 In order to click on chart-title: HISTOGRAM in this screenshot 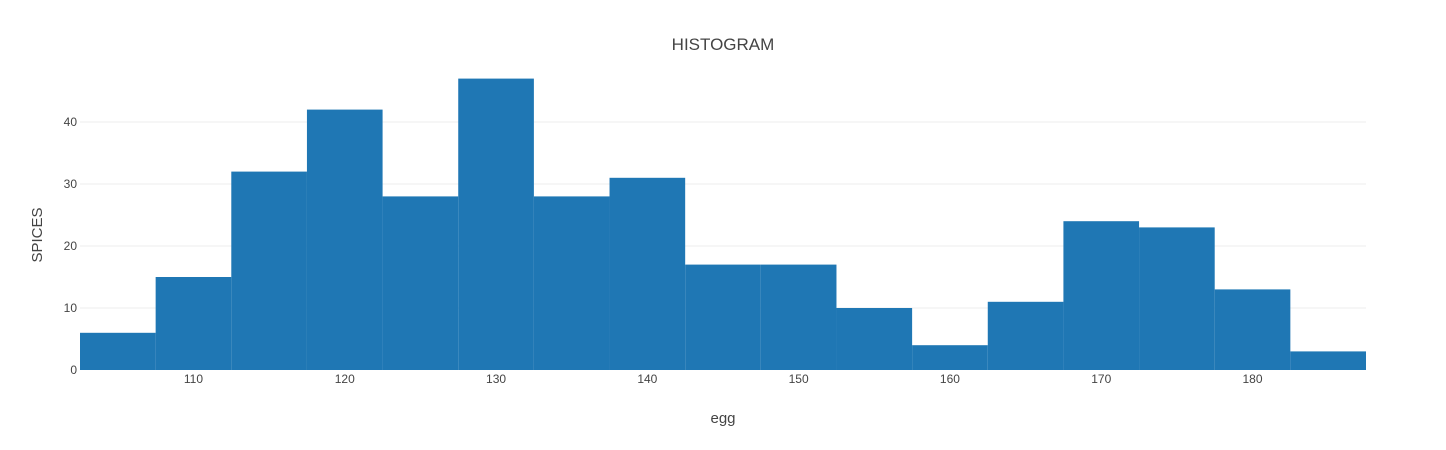, I will do `click(723, 44)`.